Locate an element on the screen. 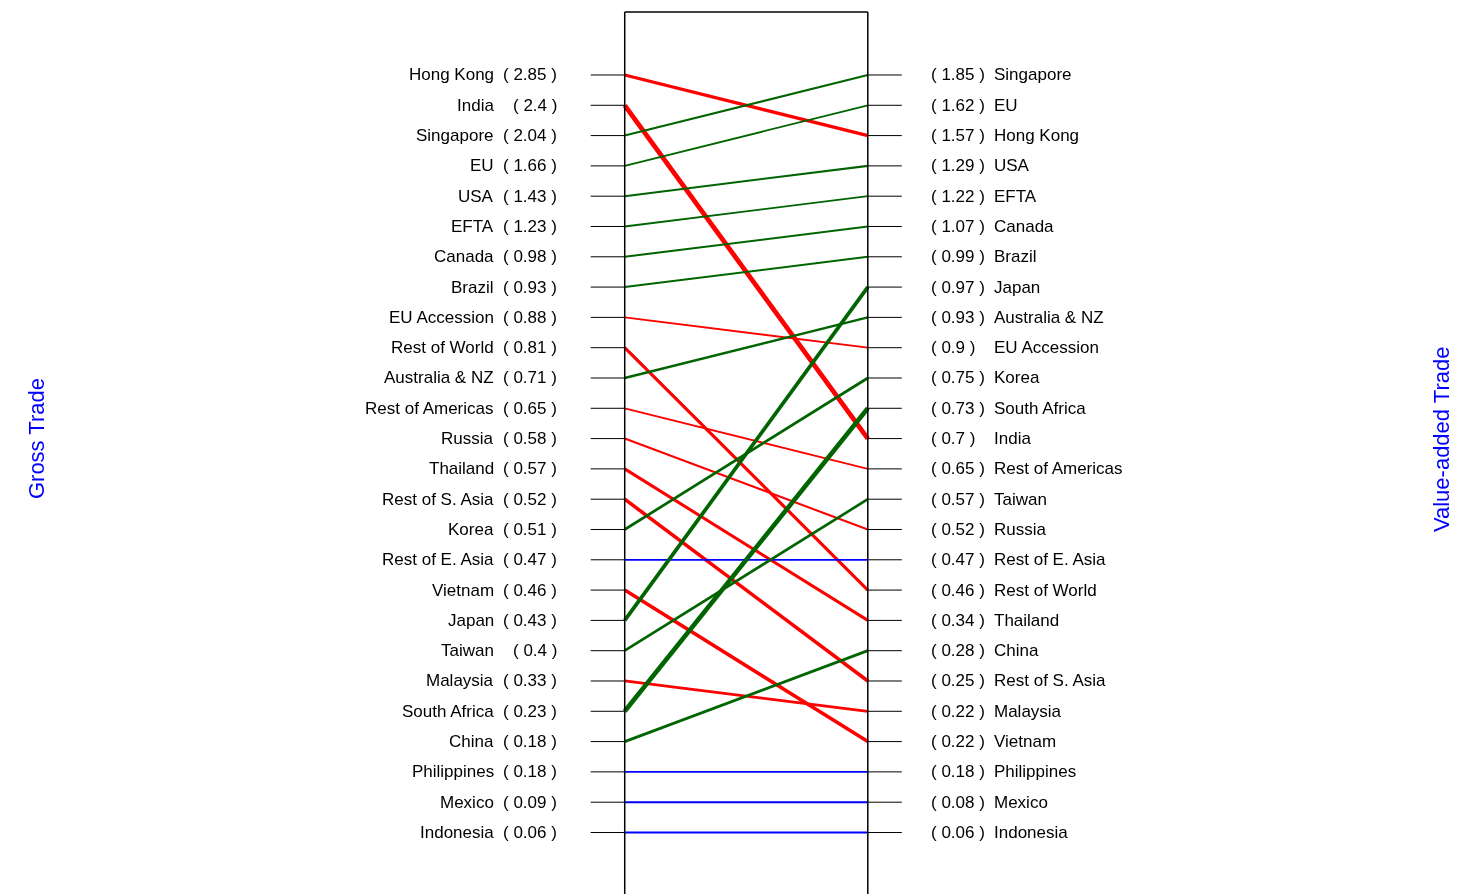  category-label: Russia is located at coordinates (1020, 529).